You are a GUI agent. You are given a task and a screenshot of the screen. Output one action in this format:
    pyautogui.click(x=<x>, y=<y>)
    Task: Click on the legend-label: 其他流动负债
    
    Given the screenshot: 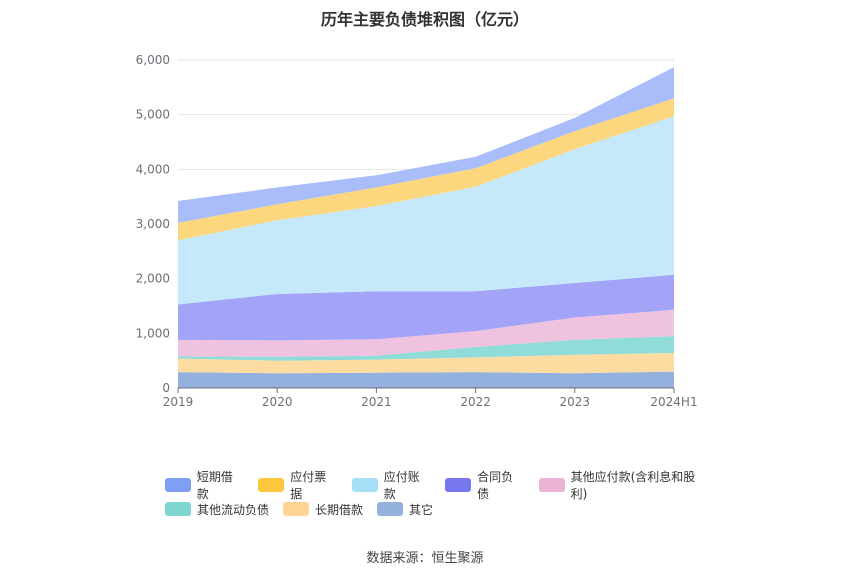 What is the action you would take?
    pyautogui.click(x=233, y=509)
    